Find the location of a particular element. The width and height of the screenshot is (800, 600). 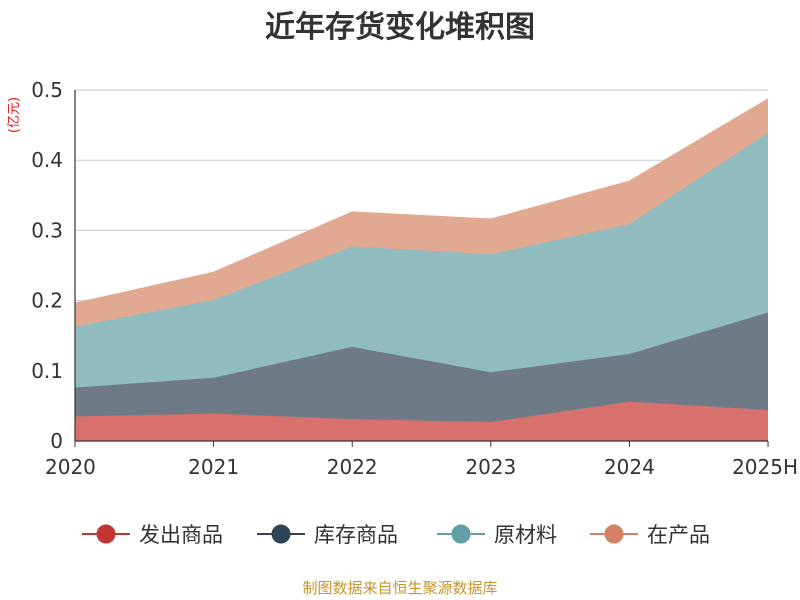

legend-item: 库存商品 is located at coordinates (327, 535).